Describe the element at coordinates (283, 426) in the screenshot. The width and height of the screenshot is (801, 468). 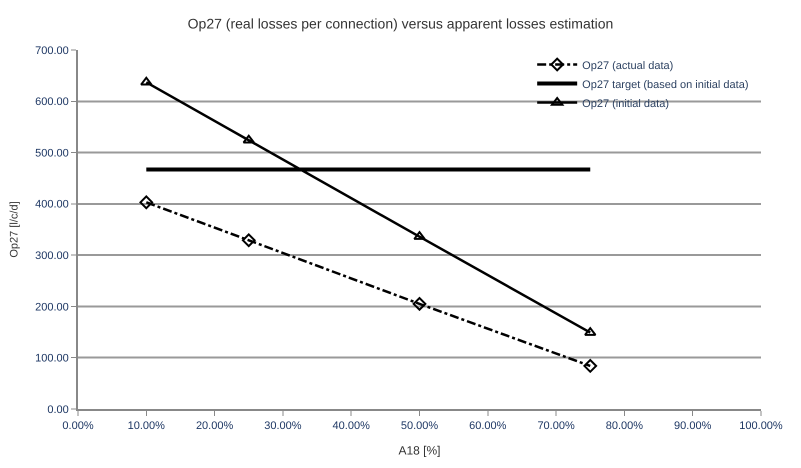
I see `x-tick-label: 30.00%` at that location.